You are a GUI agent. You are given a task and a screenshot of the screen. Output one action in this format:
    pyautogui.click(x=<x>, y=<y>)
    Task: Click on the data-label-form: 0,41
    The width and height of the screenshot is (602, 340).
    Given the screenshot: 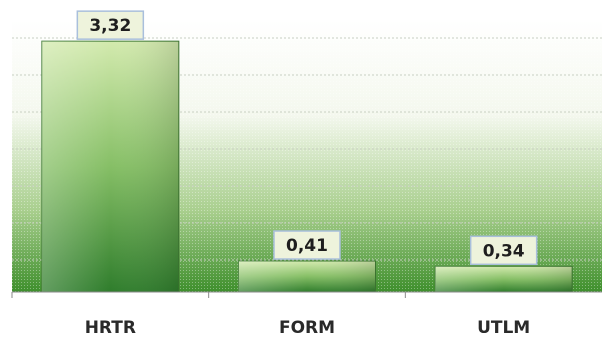 What is the action you would take?
    pyautogui.click(x=307, y=246)
    